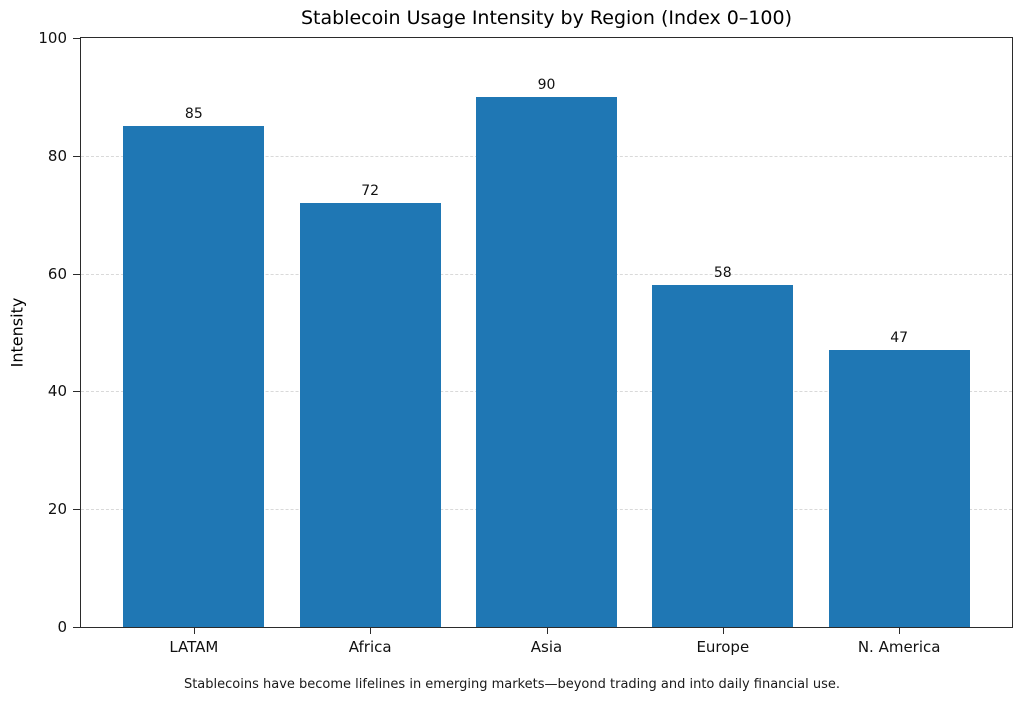 The image size is (1024, 709). I want to click on x-tick-mark-africa, so click(371, 630).